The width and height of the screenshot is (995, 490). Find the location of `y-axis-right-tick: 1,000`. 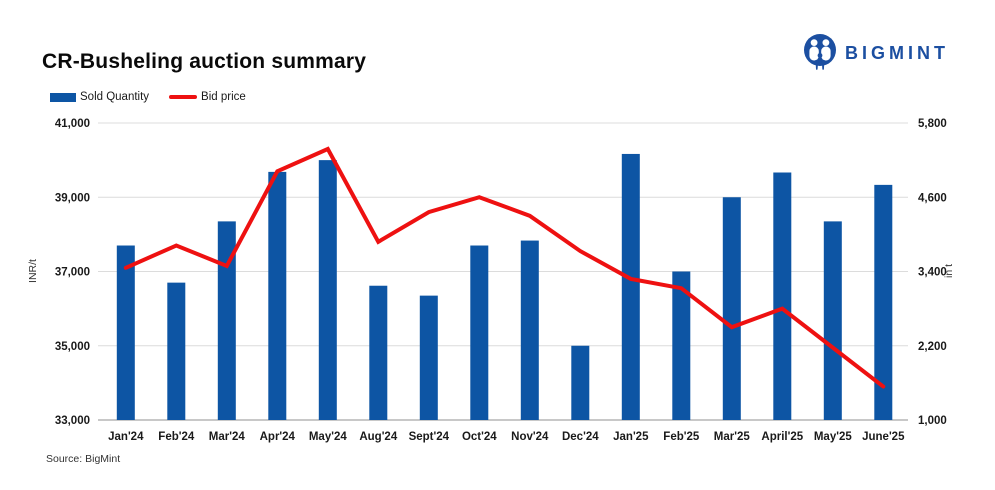

y-axis-right-tick: 1,000 is located at coordinates (932, 421).